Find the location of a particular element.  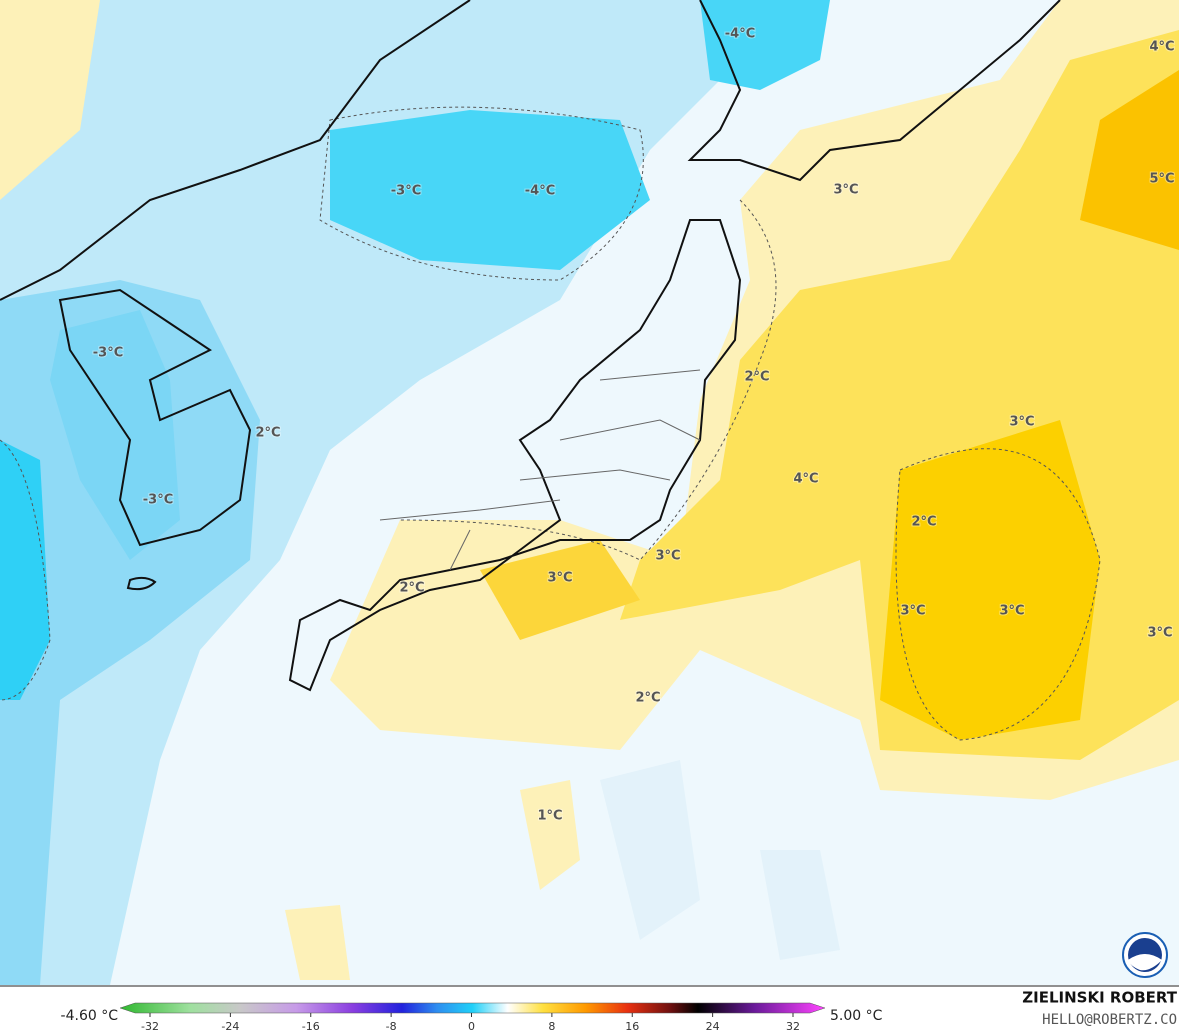

colorbar-tick-label: -8 is located at coordinates (391, 1026).